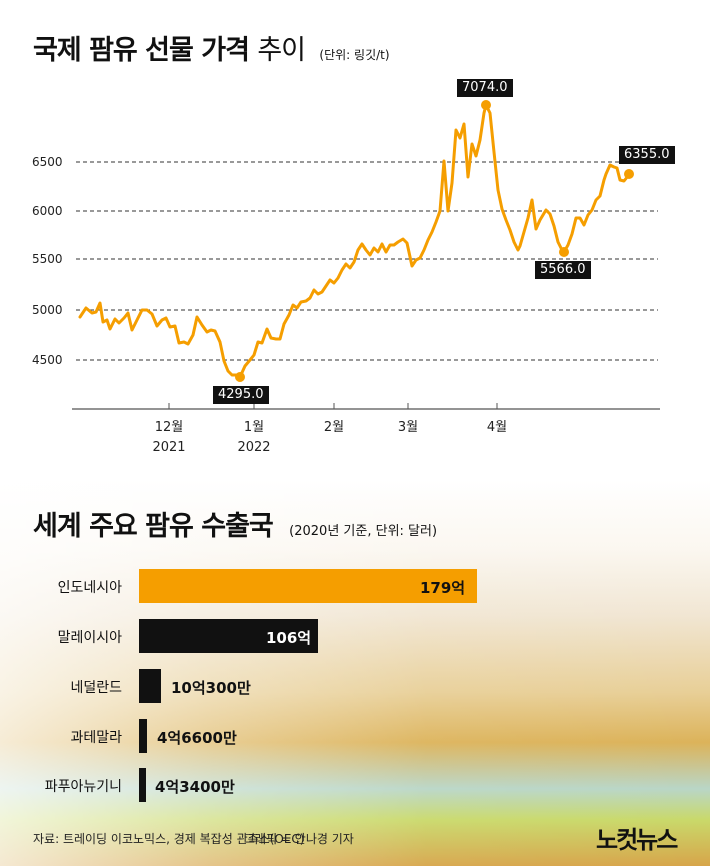 The height and width of the screenshot is (866, 710). What do you see at coordinates (254, 438) in the screenshot?
I see `x-tick-jan: 1월 2022` at bounding box center [254, 438].